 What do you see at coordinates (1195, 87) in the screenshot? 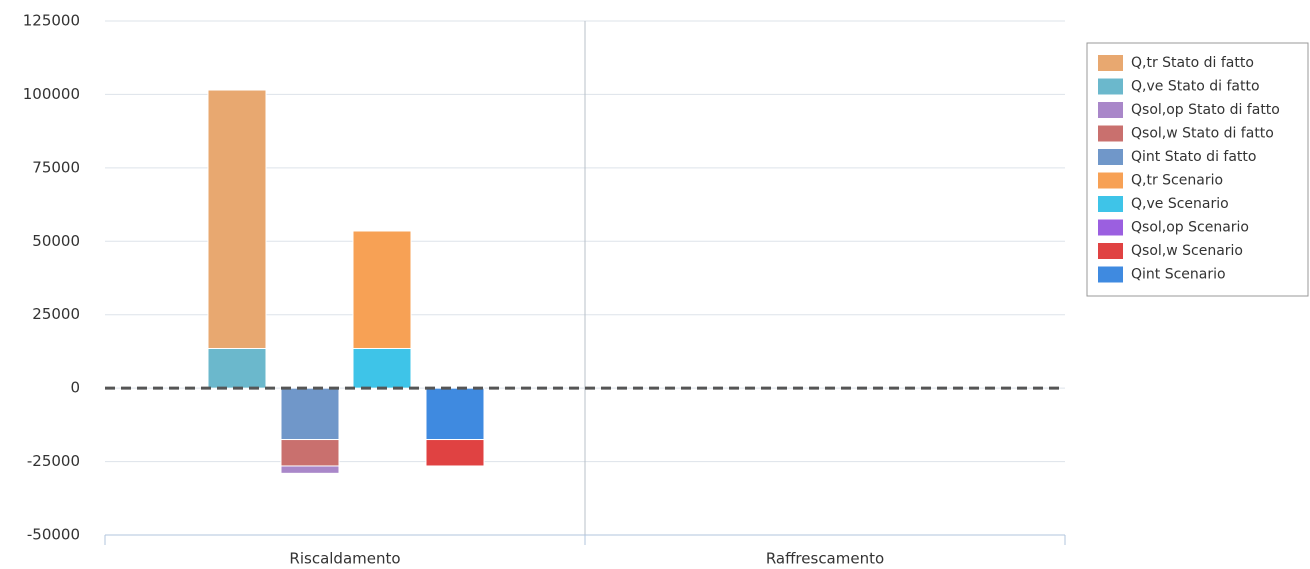
I see `legend-label: Q,ve Stato di fatto` at bounding box center [1195, 87].